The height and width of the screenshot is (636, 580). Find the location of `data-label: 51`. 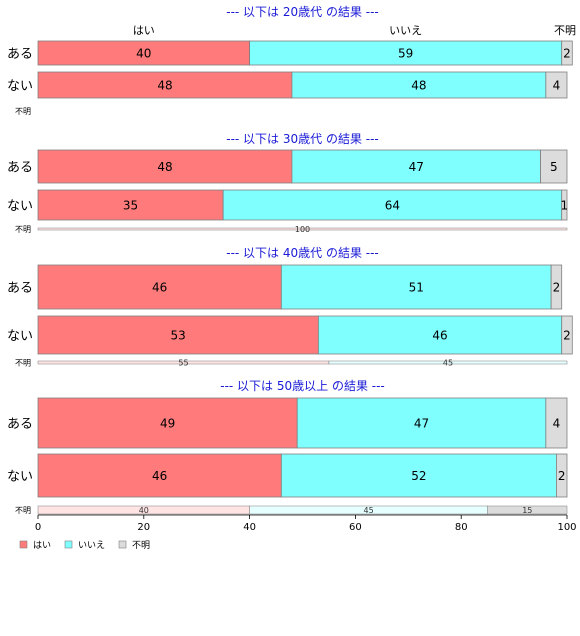

data-label: 51 is located at coordinates (416, 288).